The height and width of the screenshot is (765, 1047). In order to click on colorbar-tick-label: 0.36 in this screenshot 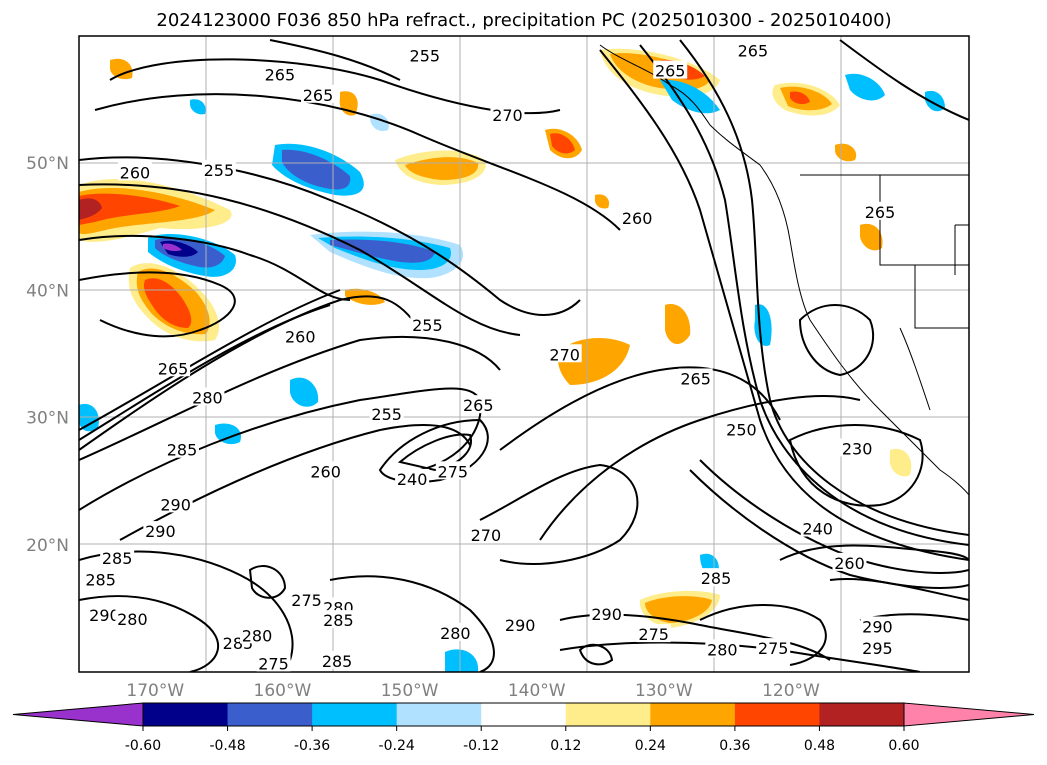, I will do `click(734, 746)`.